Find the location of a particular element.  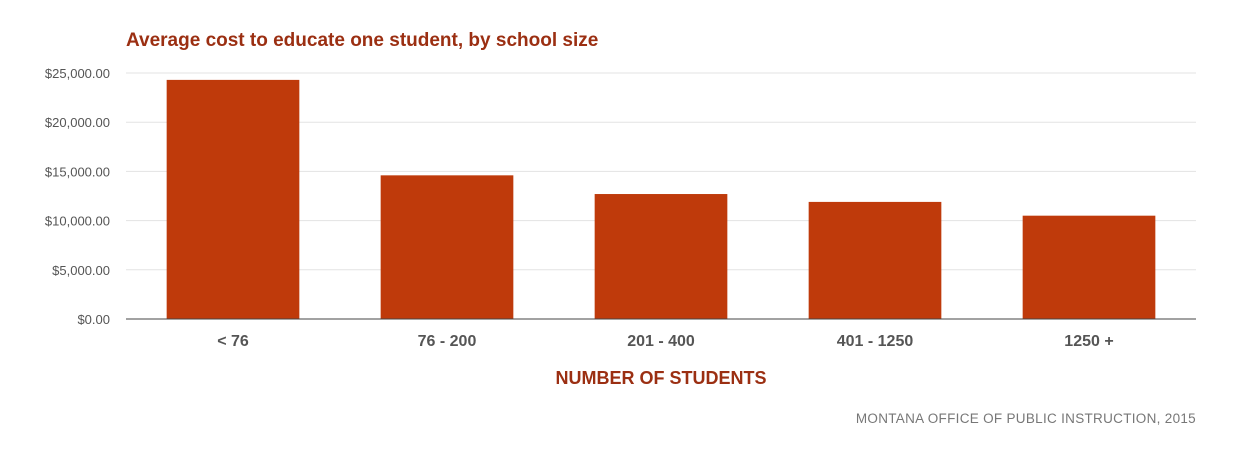

y-tick-label: $5,000.00 is located at coordinates (81, 270).